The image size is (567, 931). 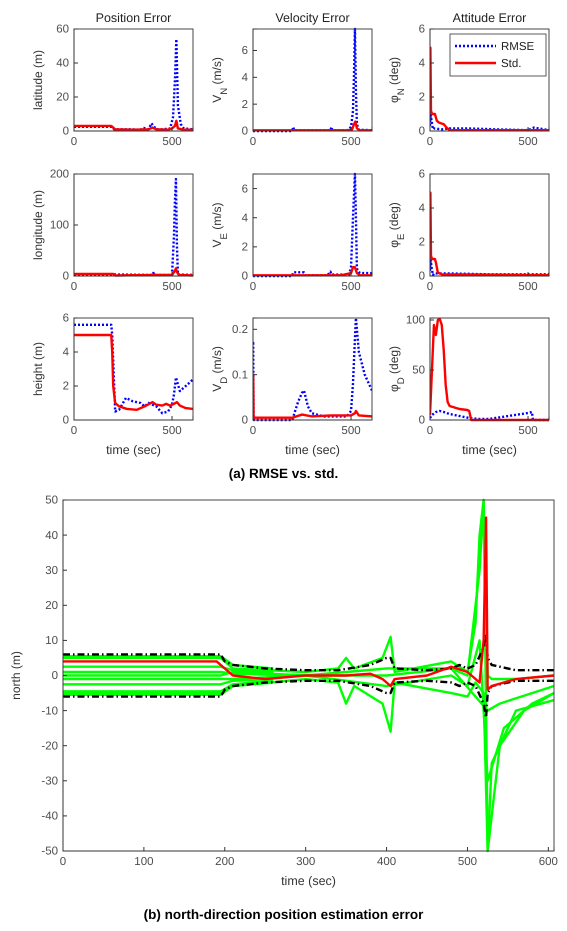 I want to click on y-axis-title: longitude (m), so click(x=38, y=225).